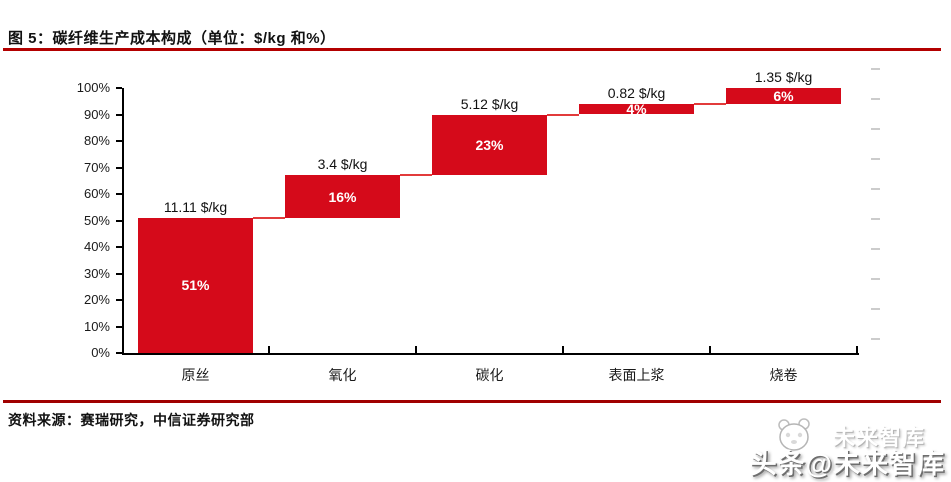 The image size is (951, 482). What do you see at coordinates (878, 437) in the screenshot?
I see `watermark-ghost-text: 未来智库` at bounding box center [878, 437].